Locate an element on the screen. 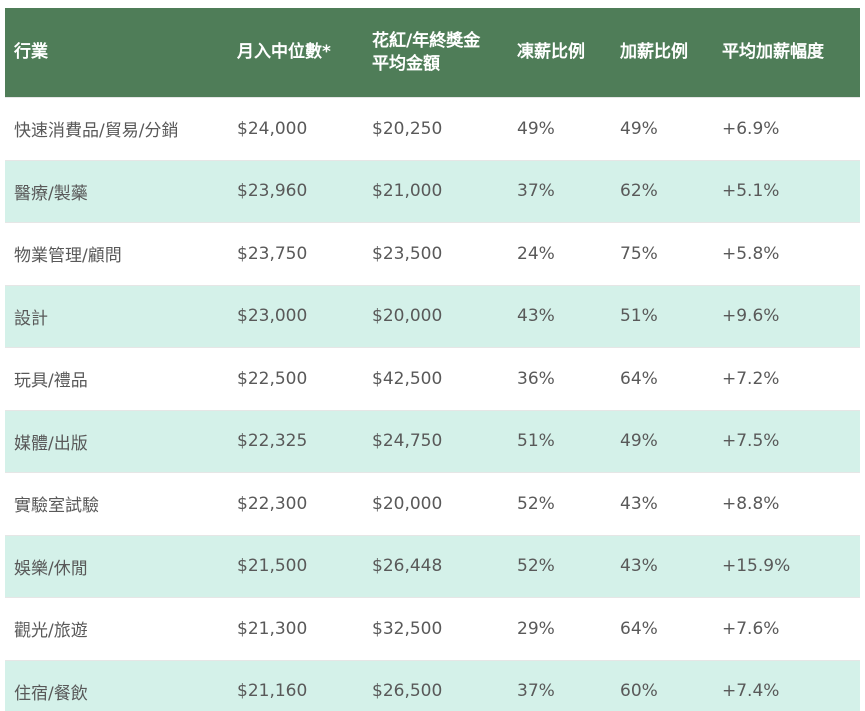 The width and height of the screenshot is (865, 711). cell-industry: 快速消費品/貿易/分銷 is located at coordinates (96, 131).